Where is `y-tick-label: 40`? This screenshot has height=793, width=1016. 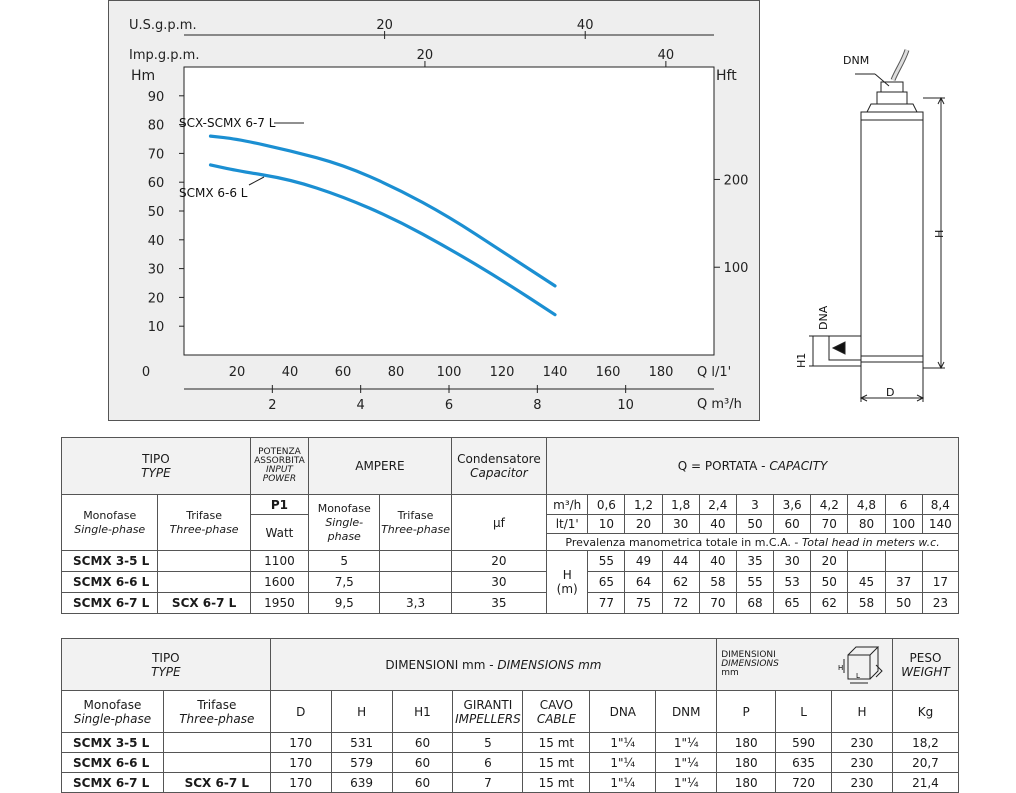 y-tick-label: 40 is located at coordinates (156, 241).